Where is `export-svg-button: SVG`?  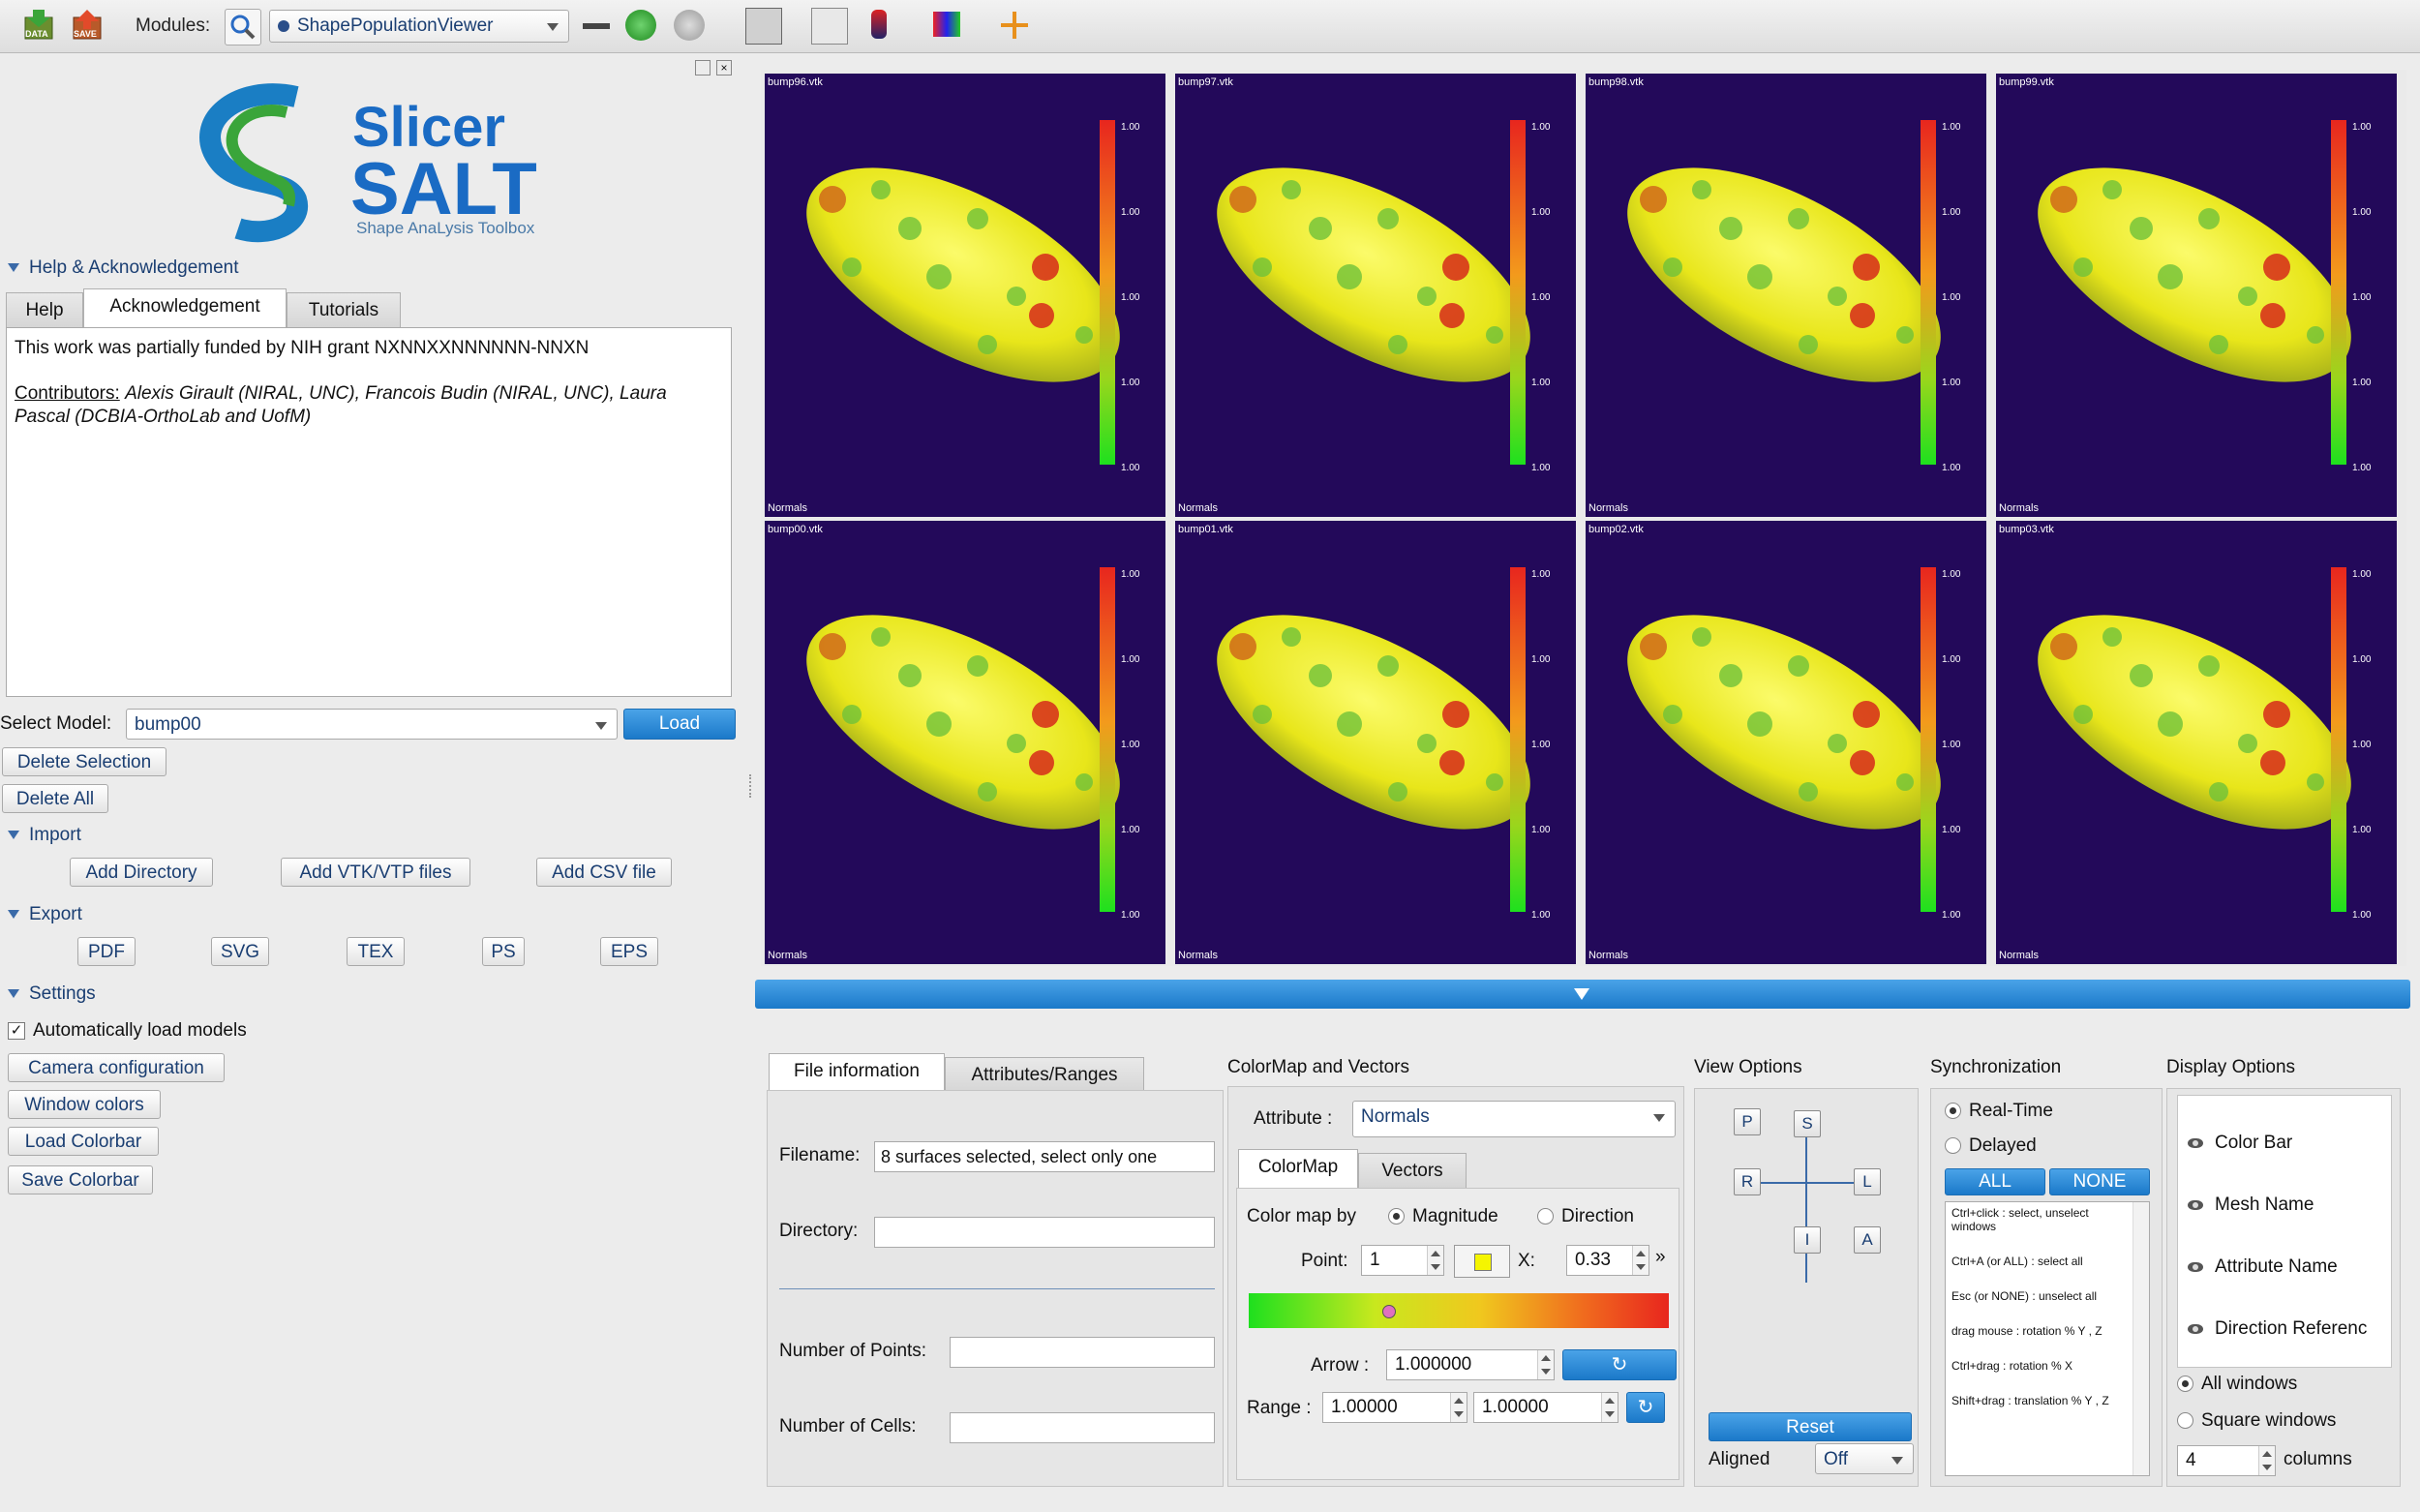 export-svg-button: SVG is located at coordinates (240, 951).